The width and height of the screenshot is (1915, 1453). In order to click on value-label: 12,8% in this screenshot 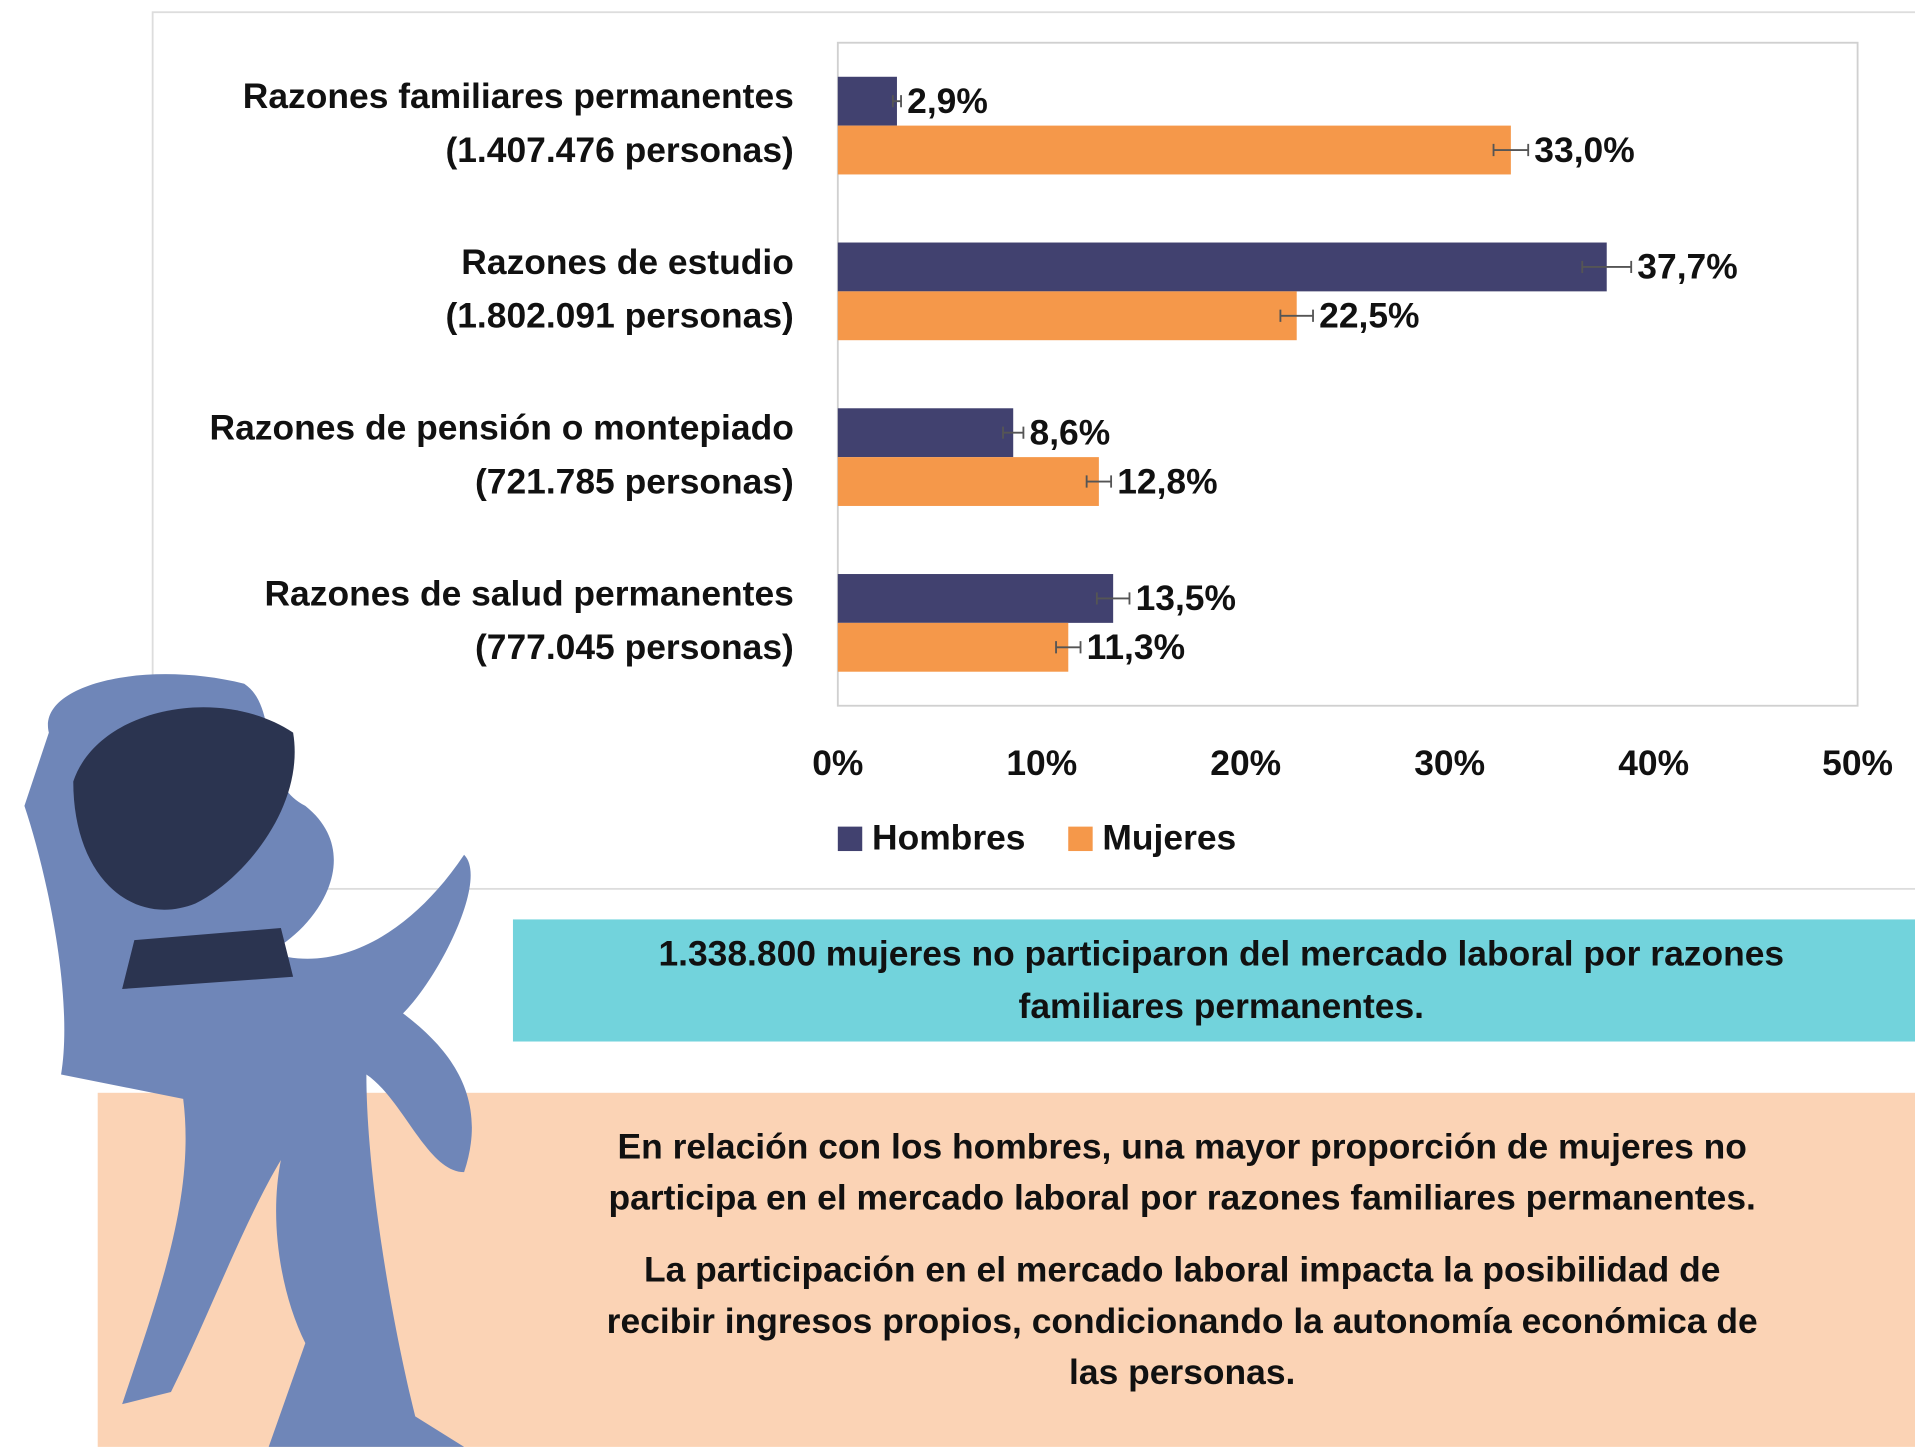, I will do `click(1167, 481)`.